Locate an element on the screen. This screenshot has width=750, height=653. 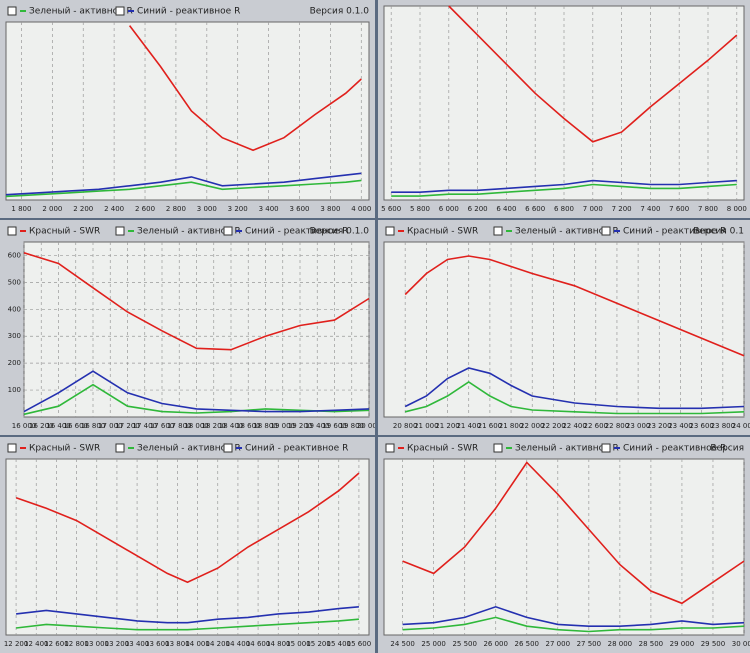
x-tick-label: 17 000 is located at coordinates (110, 426).